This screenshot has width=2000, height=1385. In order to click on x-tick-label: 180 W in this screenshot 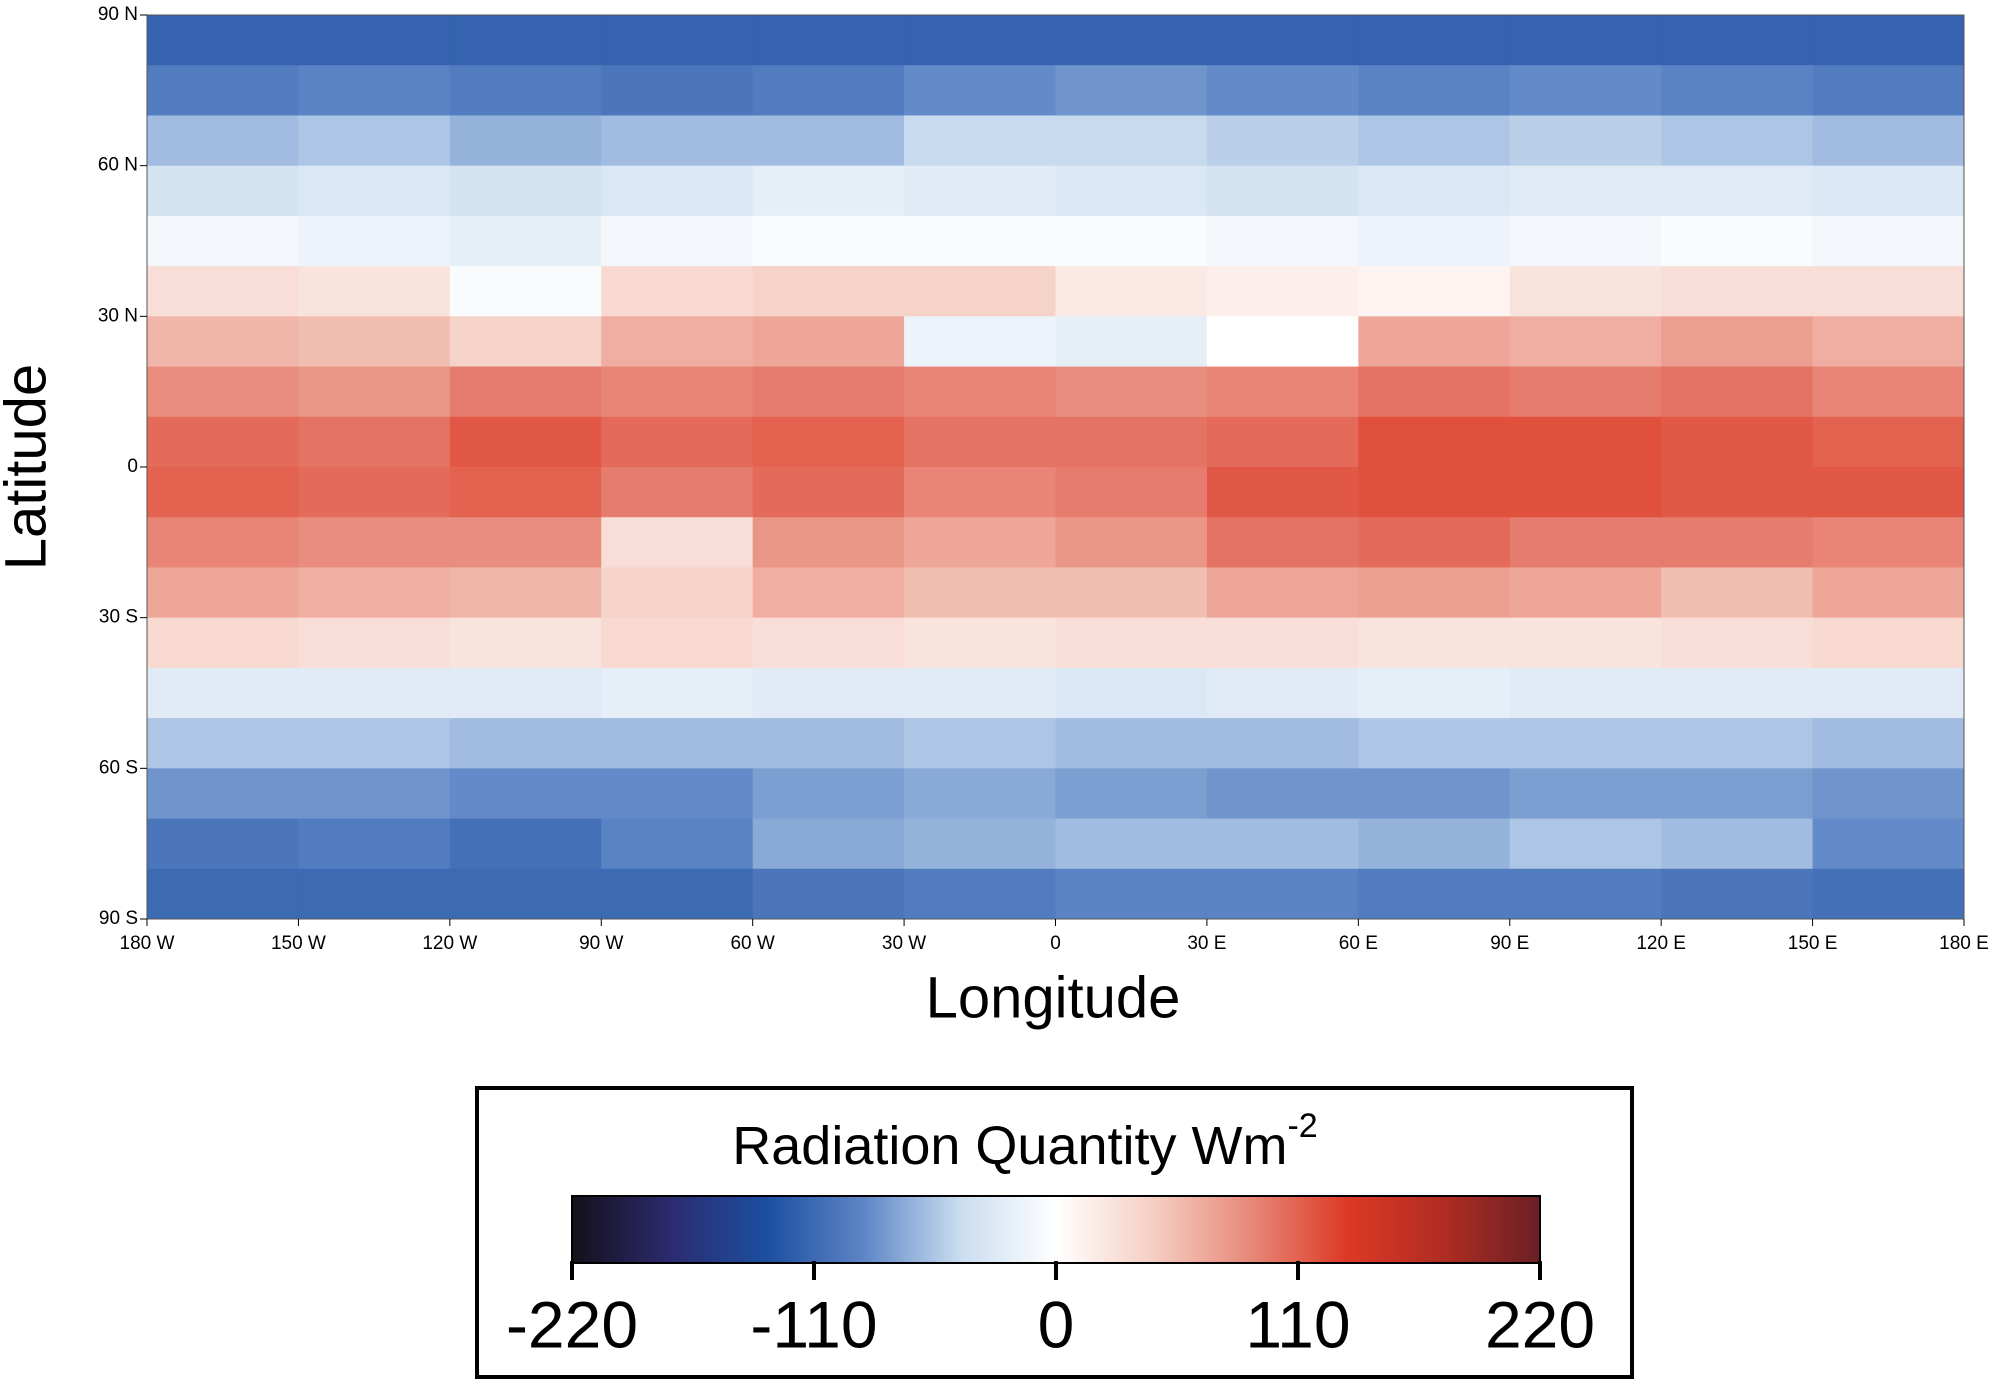, I will do `click(147, 943)`.